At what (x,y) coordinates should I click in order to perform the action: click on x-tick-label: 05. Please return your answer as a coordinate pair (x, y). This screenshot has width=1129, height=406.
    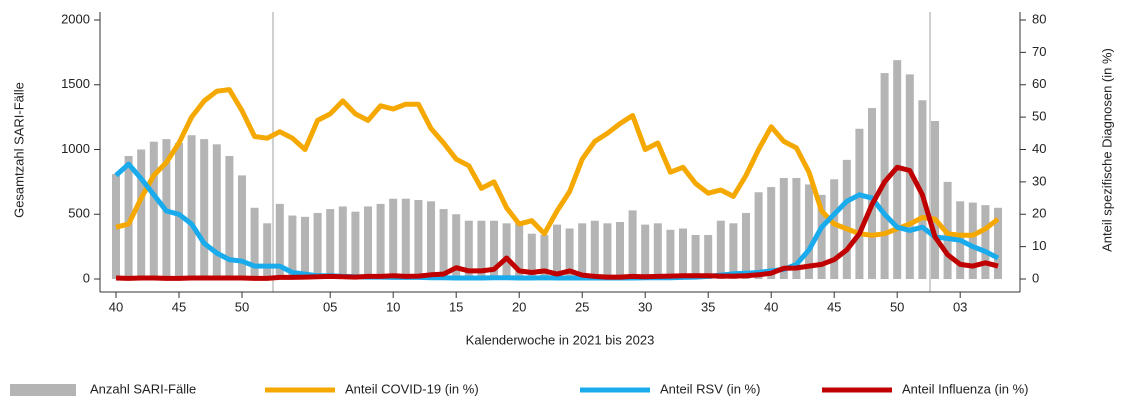
    Looking at the image, I should click on (330, 306).